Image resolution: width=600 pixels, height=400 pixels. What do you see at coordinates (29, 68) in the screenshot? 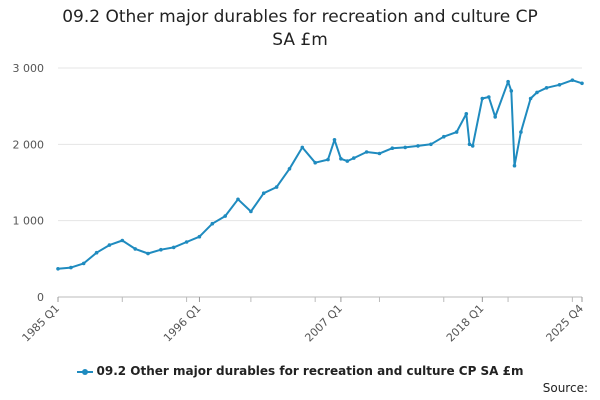
I see `y-tick-label: 3 000` at bounding box center [29, 68].